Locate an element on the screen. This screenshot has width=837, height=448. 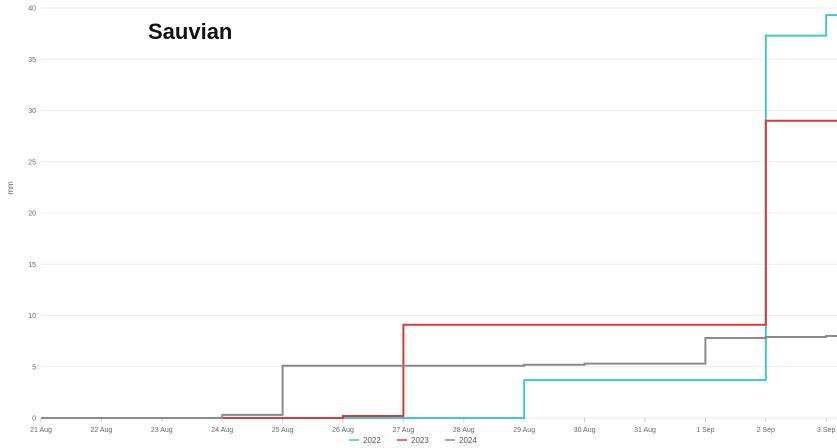
x-tick-label: 22 Aug is located at coordinates (101, 430).